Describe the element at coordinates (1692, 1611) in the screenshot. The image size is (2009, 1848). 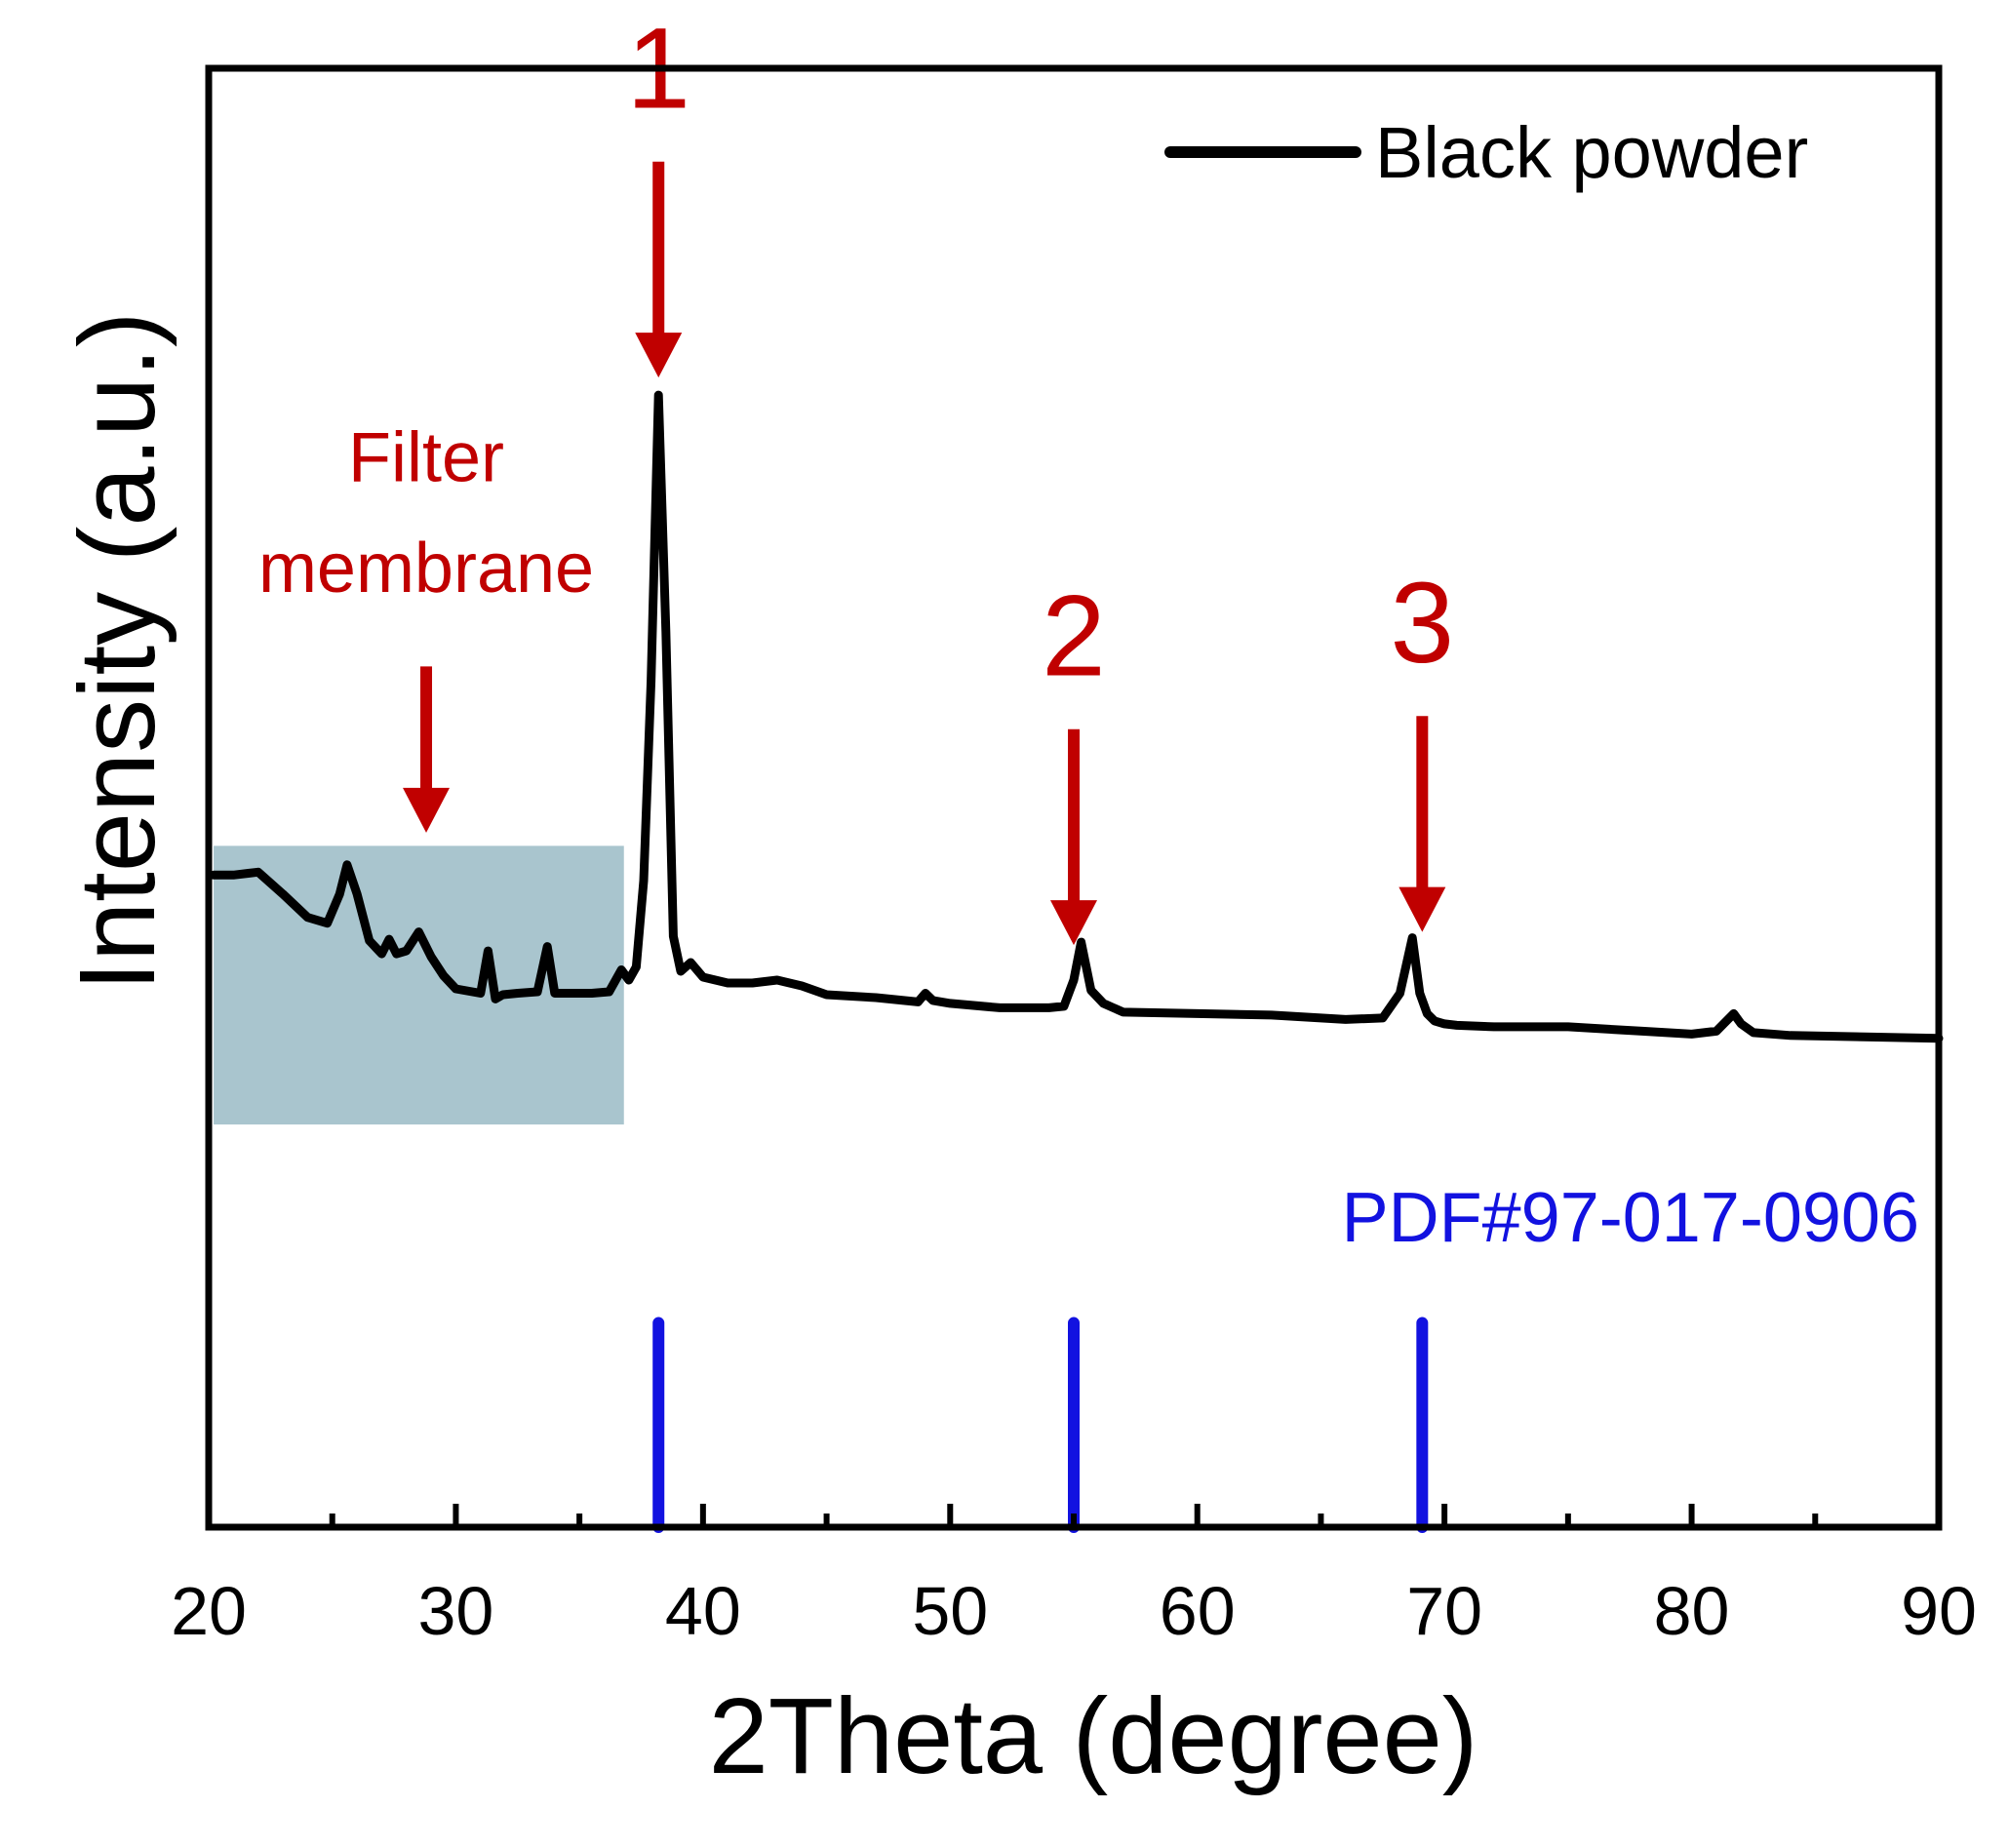
I see `x-tick-label: 80` at that location.